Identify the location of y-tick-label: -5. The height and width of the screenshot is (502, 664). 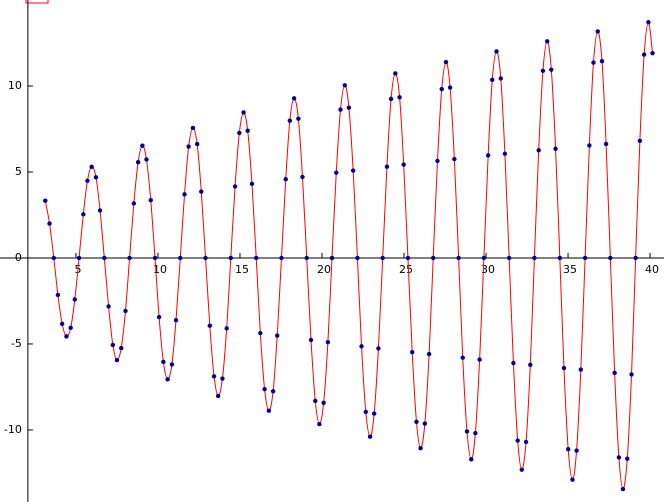
(16, 343).